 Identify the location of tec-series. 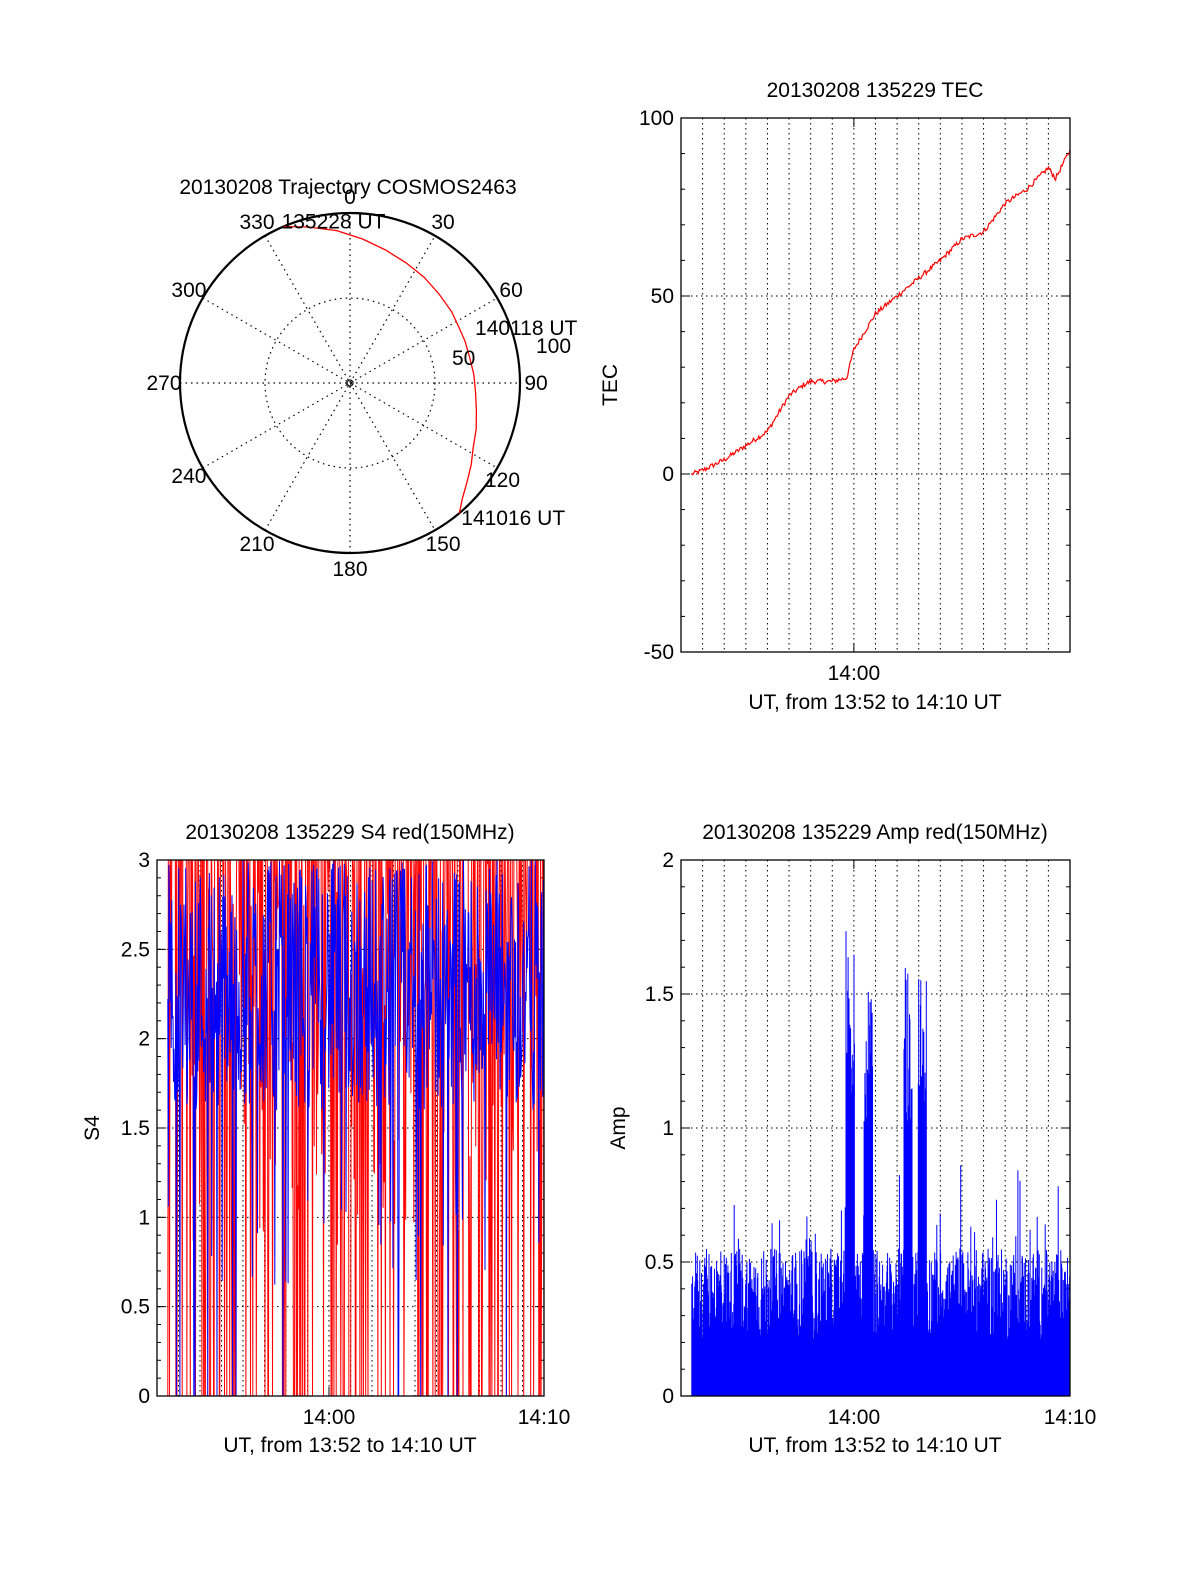
(881, 312).